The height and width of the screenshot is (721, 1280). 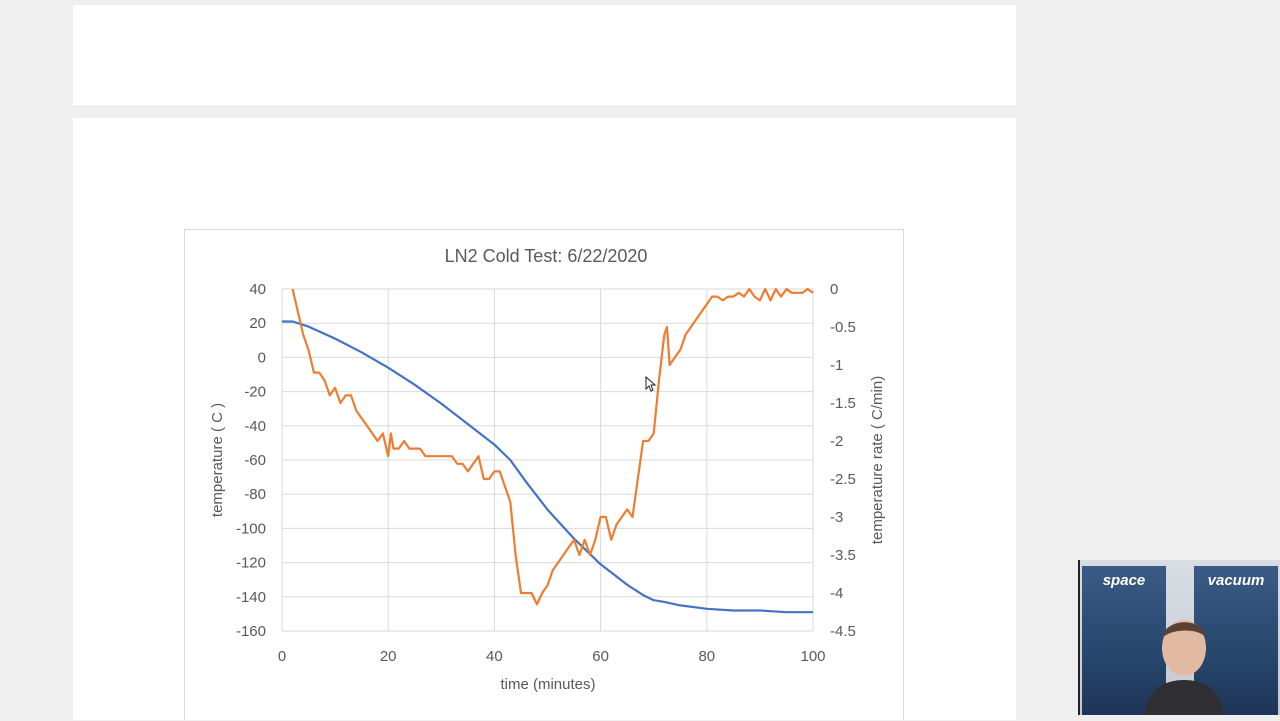 What do you see at coordinates (836, 365) in the screenshot?
I see `y2-tick-label: -1` at bounding box center [836, 365].